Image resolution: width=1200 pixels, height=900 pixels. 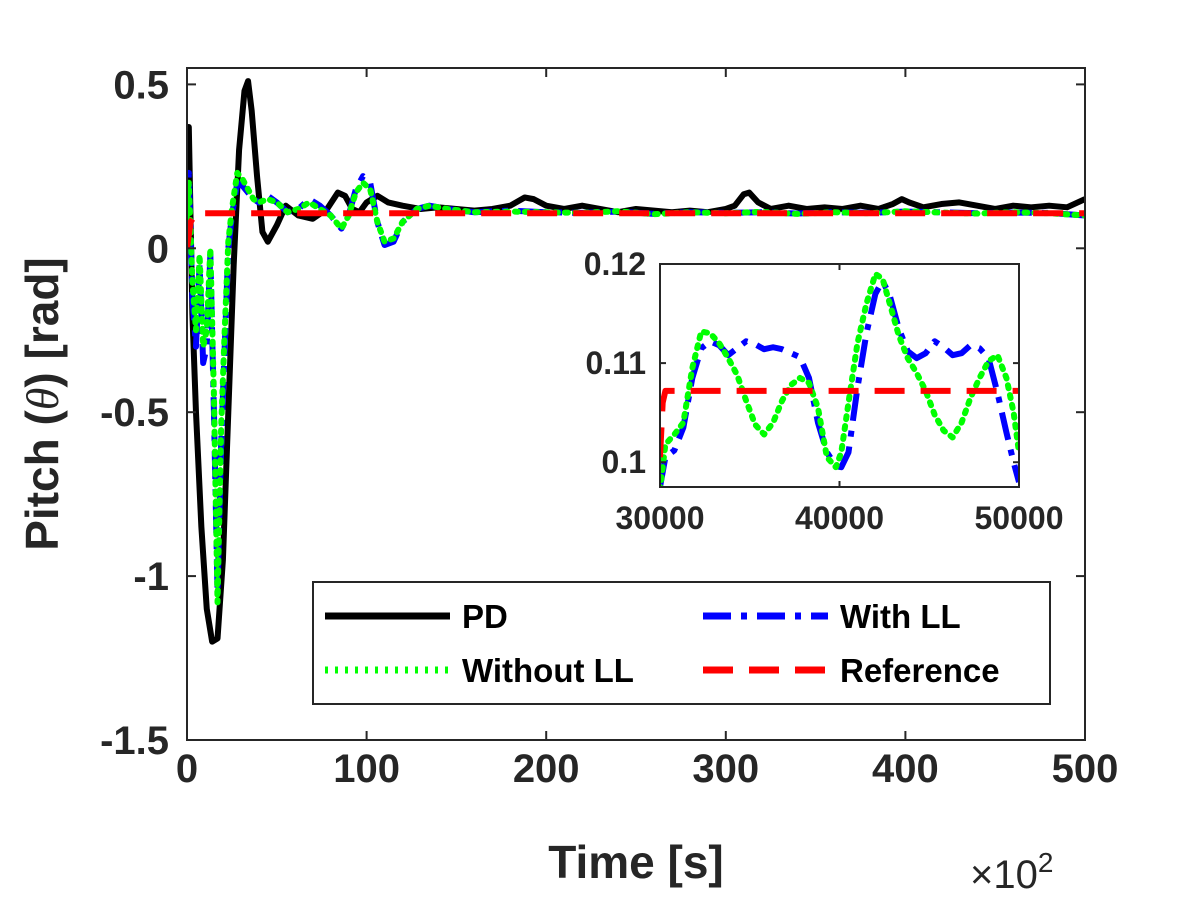 I want to click on main-xtick-label: 200, so click(x=546, y=769).